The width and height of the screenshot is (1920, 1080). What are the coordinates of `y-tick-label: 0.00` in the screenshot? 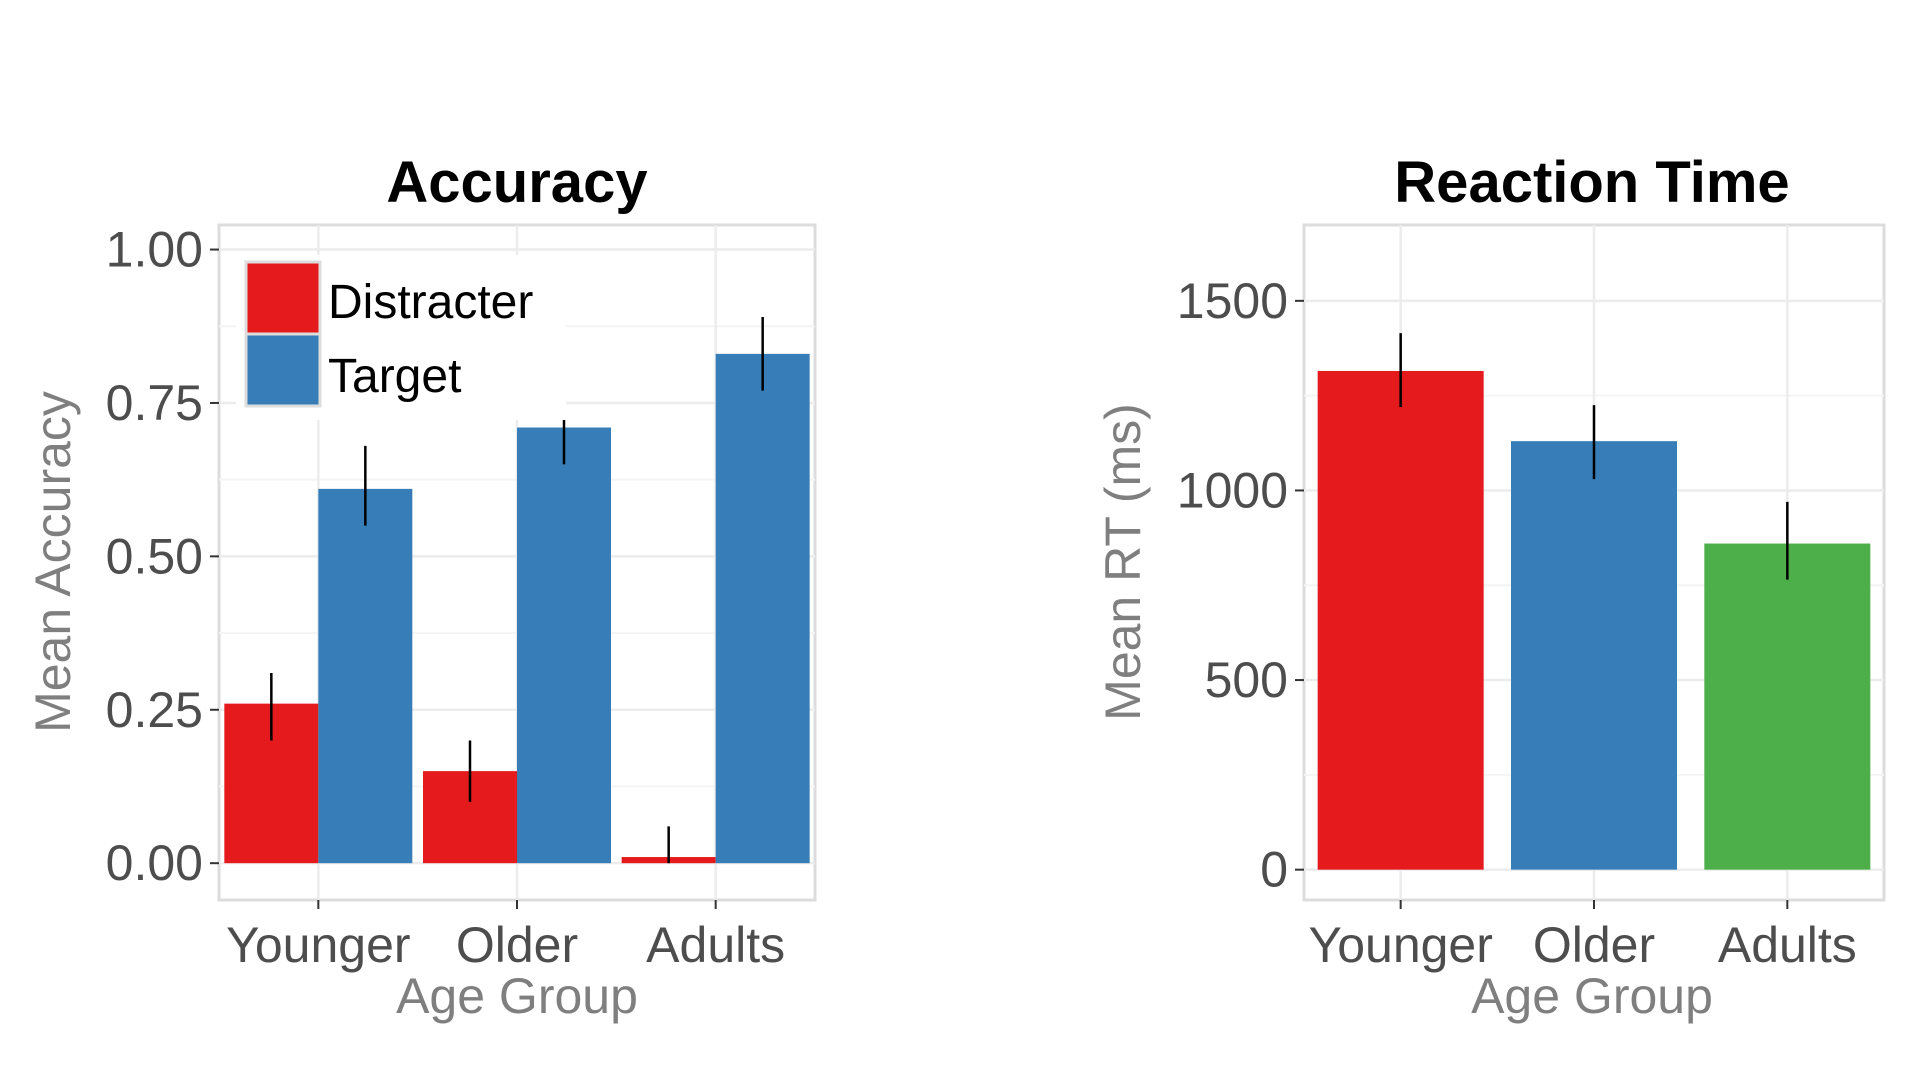 It's located at (154, 863).